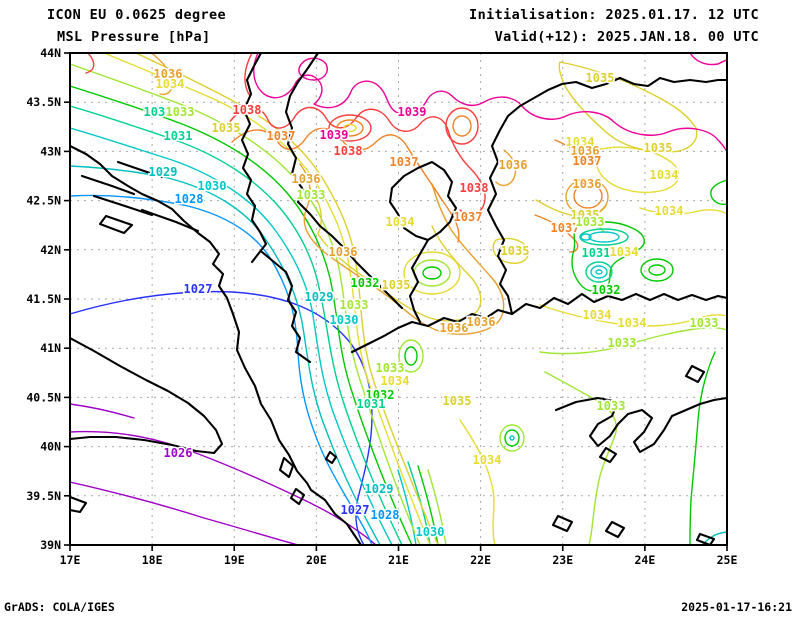  I want to click on isobar-value-label: 1037, so click(468, 217).